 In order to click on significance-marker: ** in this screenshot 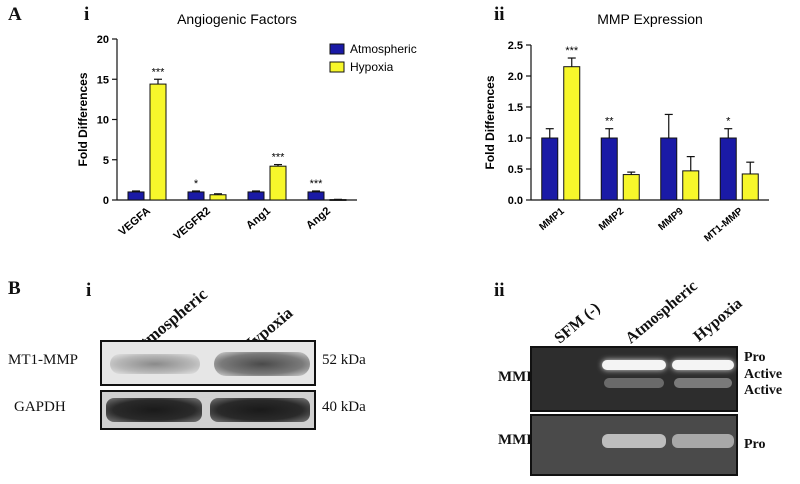, I will do `click(609, 122)`.